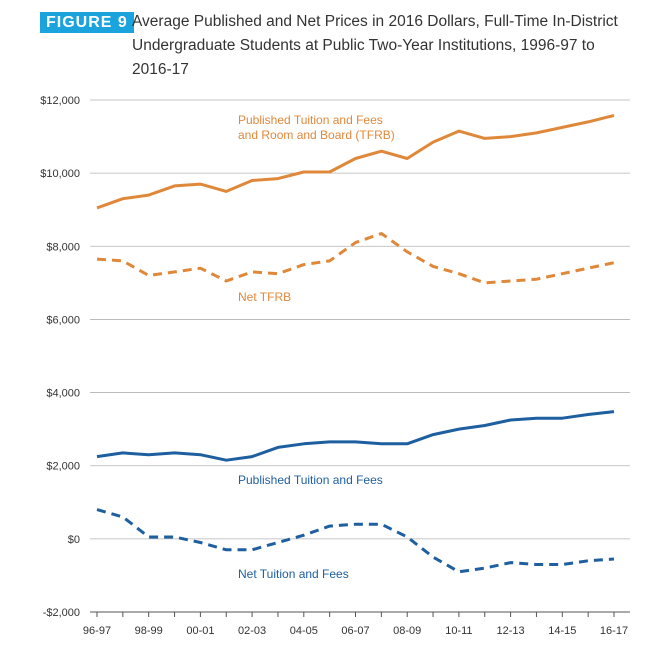 This screenshot has height=654, width=655. Describe the element at coordinates (562, 631) in the screenshot. I see `x-tick-label: 14-15` at that location.